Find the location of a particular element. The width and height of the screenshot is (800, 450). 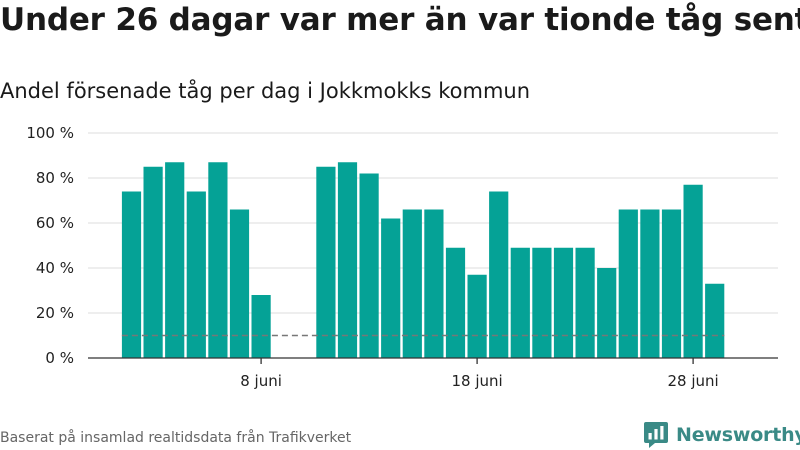

bar: 12 juni: 87 % is located at coordinates (347, 260).